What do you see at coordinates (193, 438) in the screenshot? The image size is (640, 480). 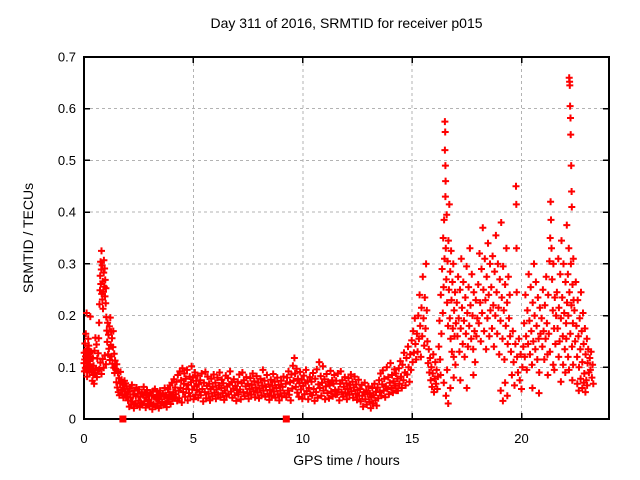 I see `x-tick-label: 5` at bounding box center [193, 438].